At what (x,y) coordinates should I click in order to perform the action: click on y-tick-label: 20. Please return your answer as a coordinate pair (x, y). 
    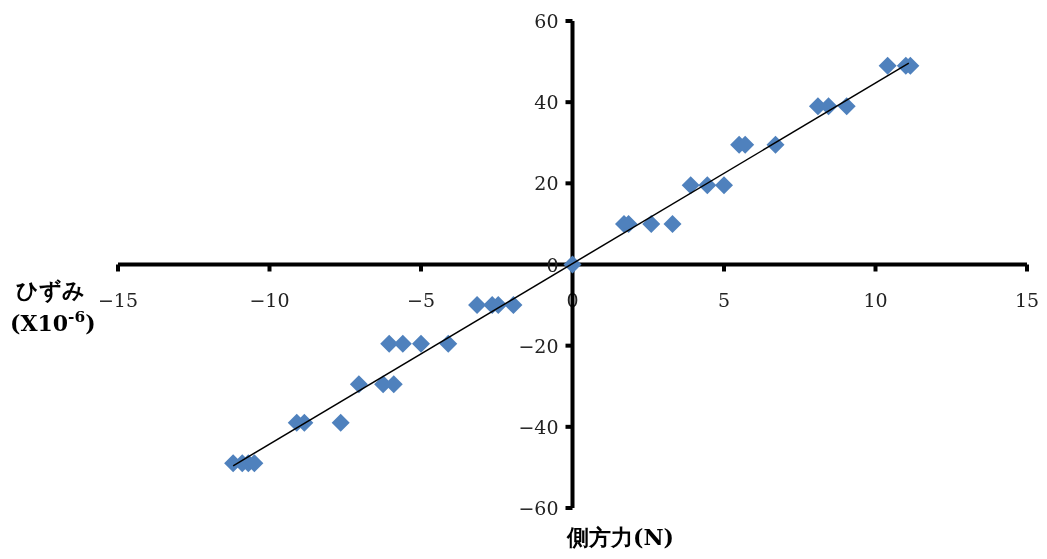
    Looking at the image, I should click on (546, 183).